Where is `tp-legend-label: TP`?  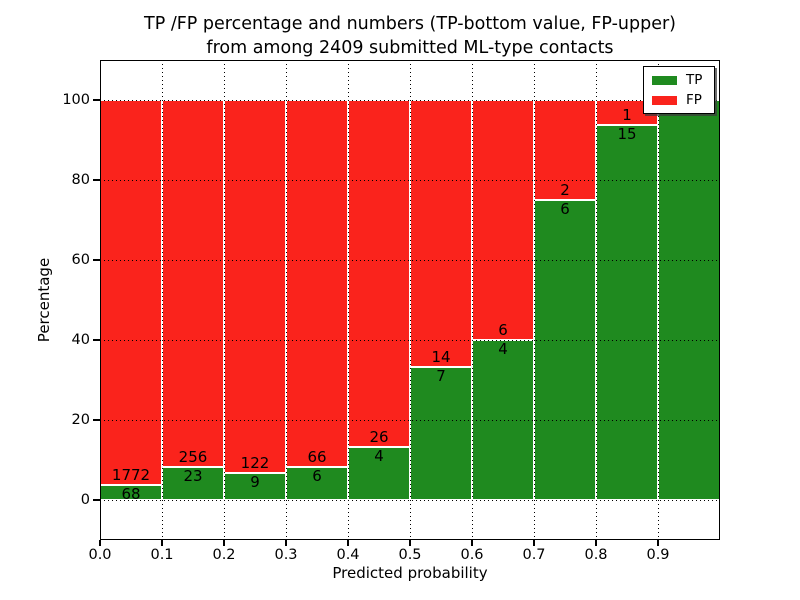 tp-legend-label: TP is located at coordinates (694, 80).